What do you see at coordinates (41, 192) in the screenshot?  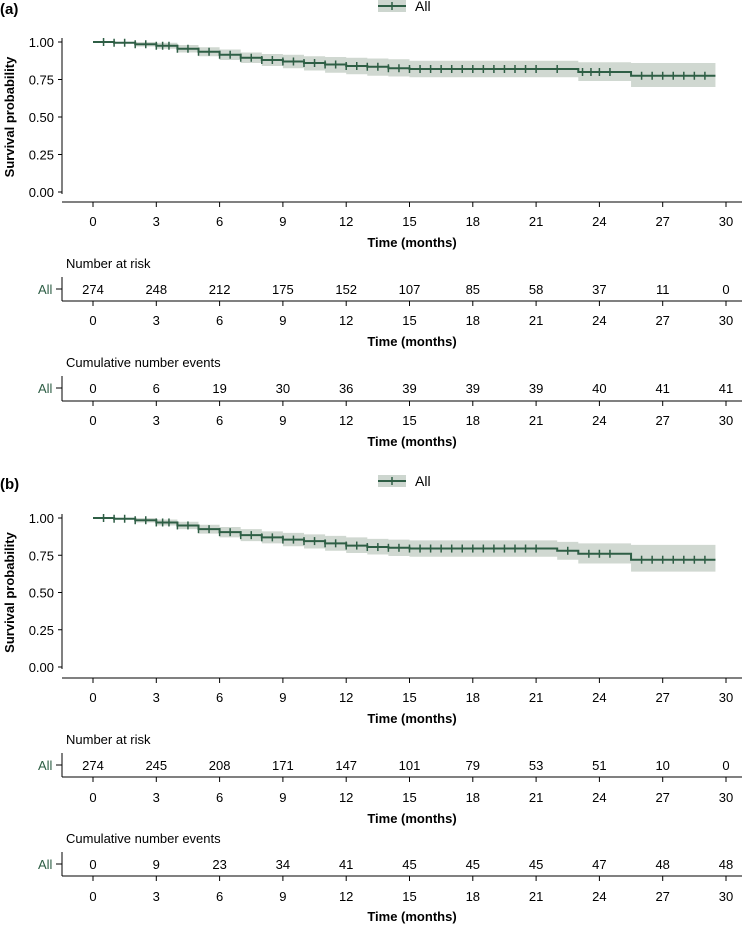 I see `y-tick-label: 0.00` at bounding box center [41, 192].